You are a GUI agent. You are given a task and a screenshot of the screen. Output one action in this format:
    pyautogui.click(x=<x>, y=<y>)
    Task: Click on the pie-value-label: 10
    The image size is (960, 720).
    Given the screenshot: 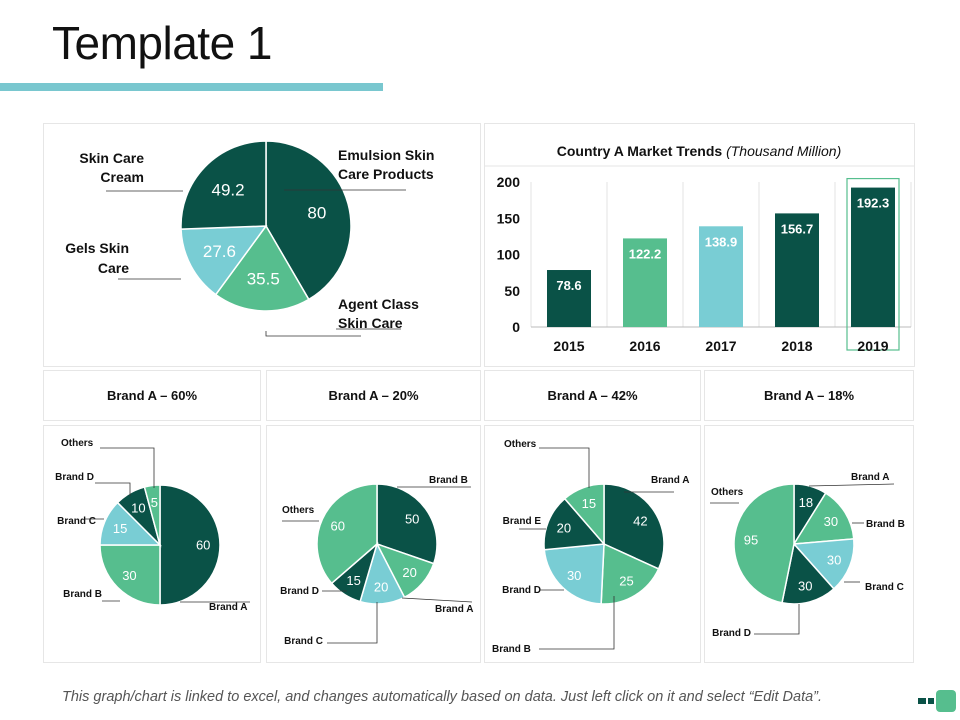 What is the action you would take?
    pyautogui.click(x=138, y=507)
    